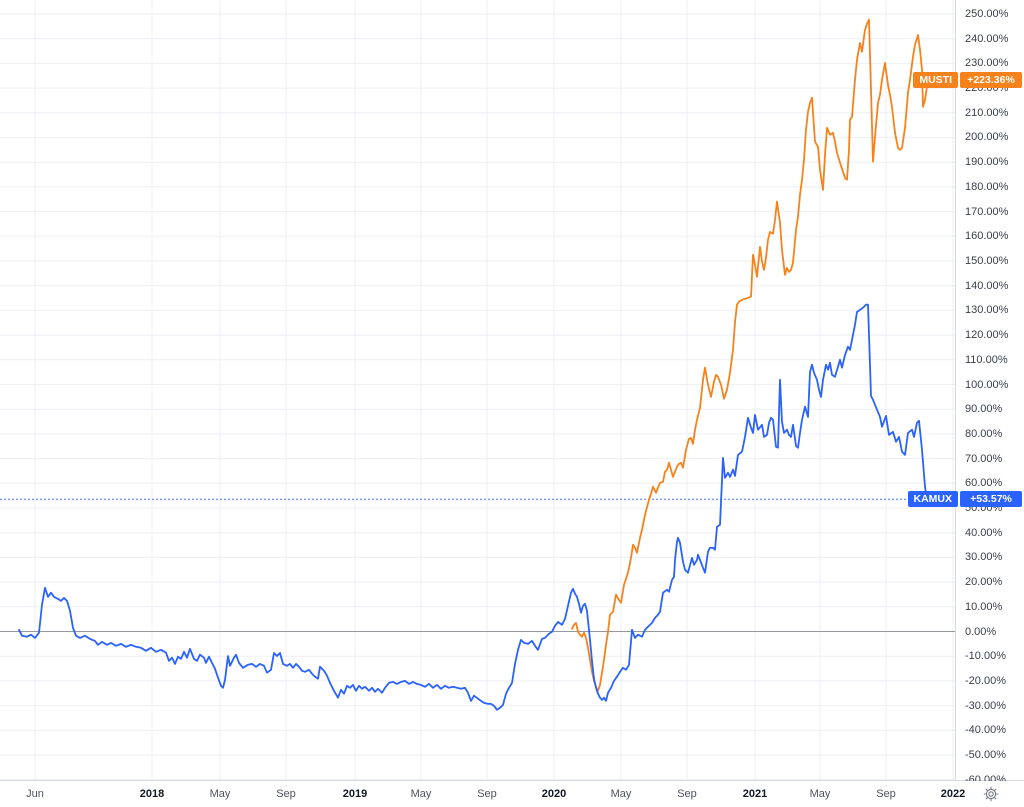 The height and width of the screenshot is (807, 1024). Describe the element at coordinates (985, 730) in the screenshot. I see `price-axis-label: -40.00%` at that location.